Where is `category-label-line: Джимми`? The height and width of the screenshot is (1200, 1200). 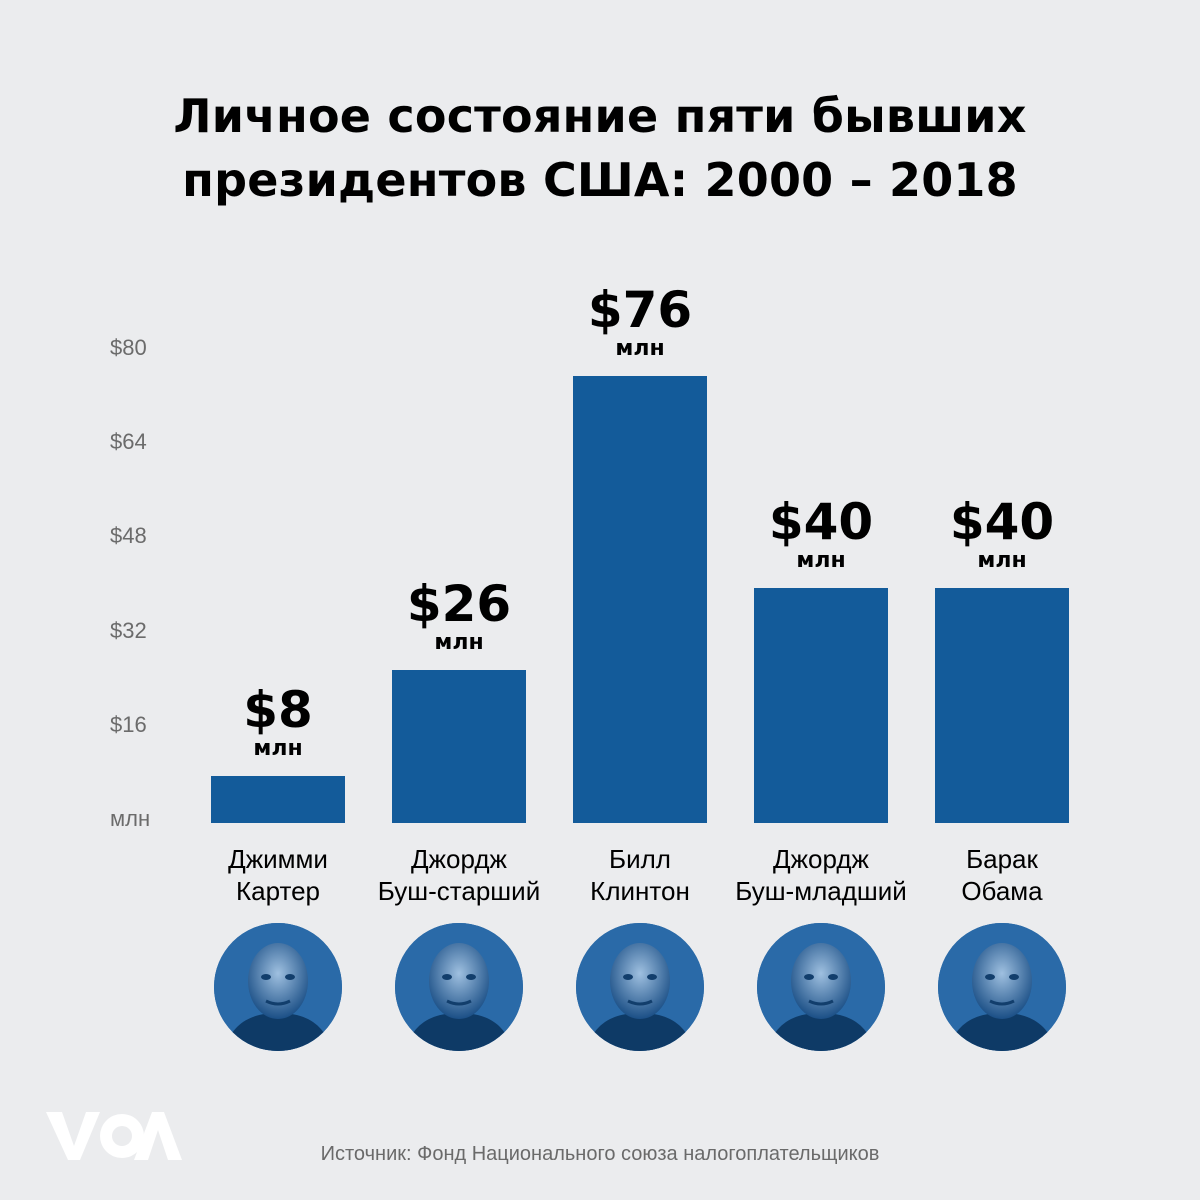 category-label-line: Джимми is located at coordinates (278, 859).